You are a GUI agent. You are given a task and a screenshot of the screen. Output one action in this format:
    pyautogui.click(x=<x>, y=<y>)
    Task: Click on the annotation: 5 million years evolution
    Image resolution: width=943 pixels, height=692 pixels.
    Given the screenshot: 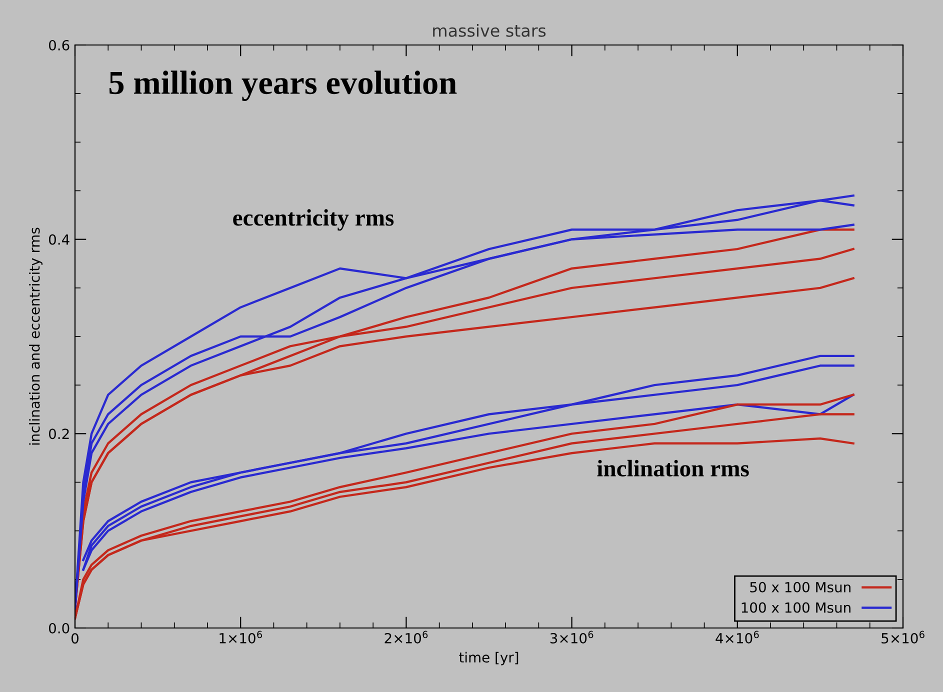 What is the action you would take?
    pyautogui.click(x=283, y=85)
    